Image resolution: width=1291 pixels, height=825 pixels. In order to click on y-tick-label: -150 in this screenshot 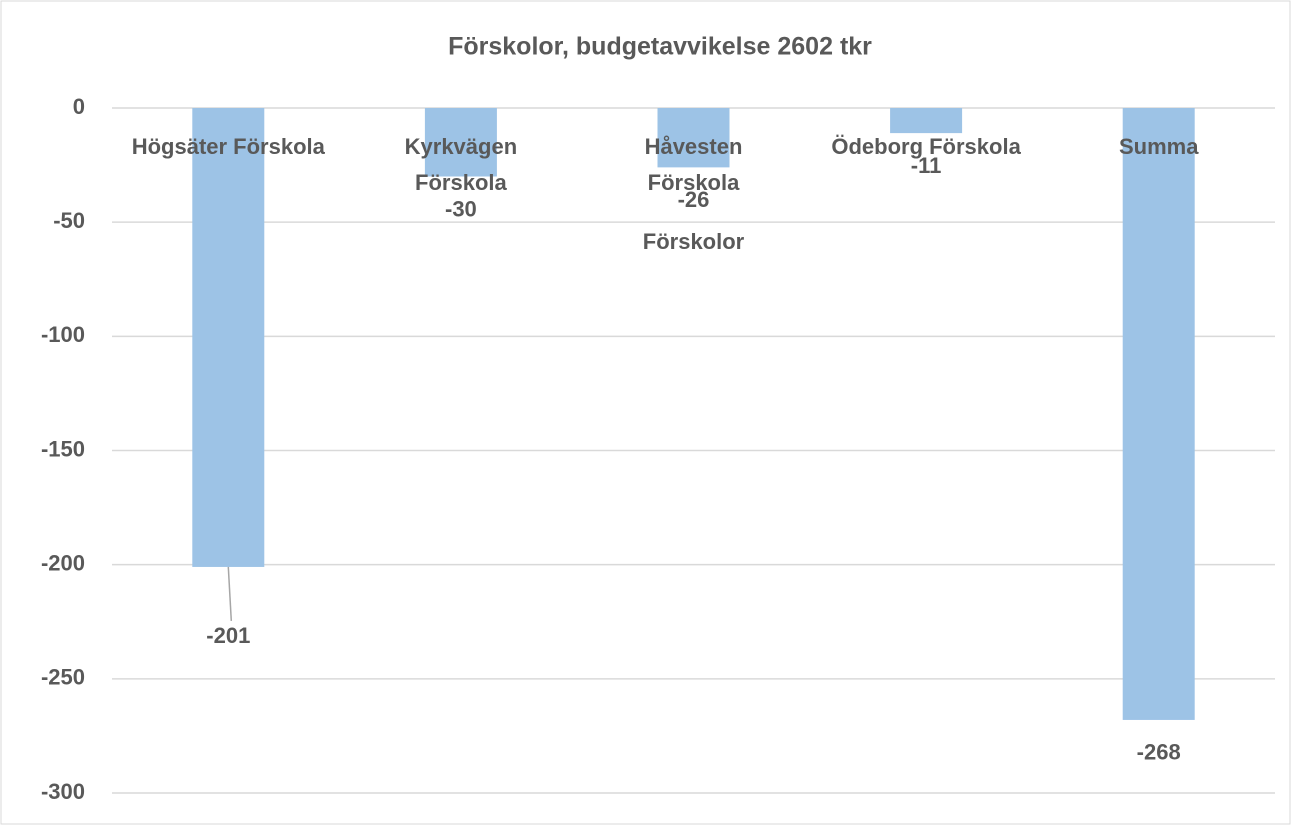, I will do `click(63, 448)`.